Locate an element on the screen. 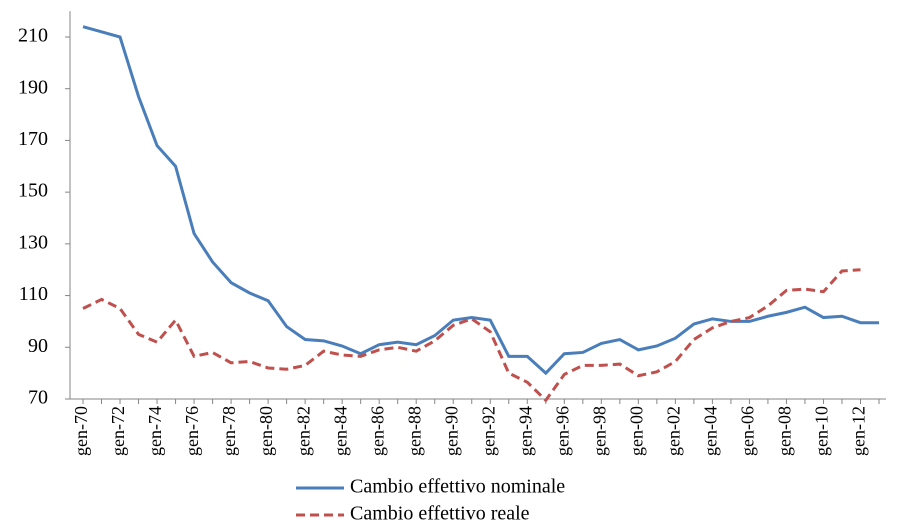  x-tick-label: gen-04 is located at coordinates (711, 431).